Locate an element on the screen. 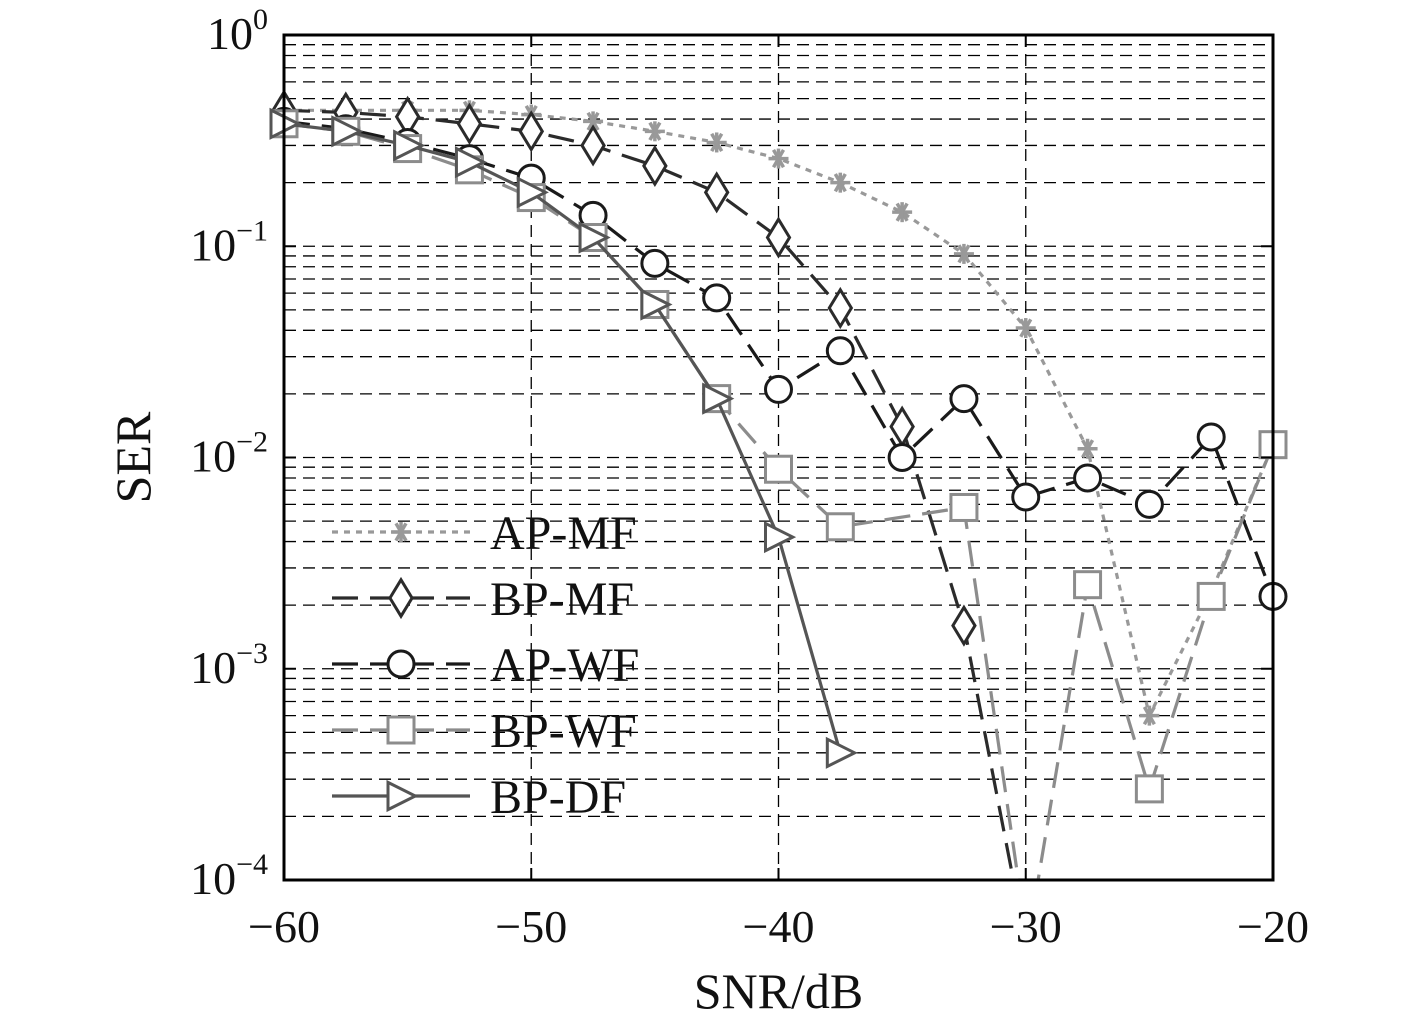 This screenshot has height=1016, width=1417. legend: AP-MF BP-MF AP-WF BP-WF BP-DF is located at coordinates (485, 665).